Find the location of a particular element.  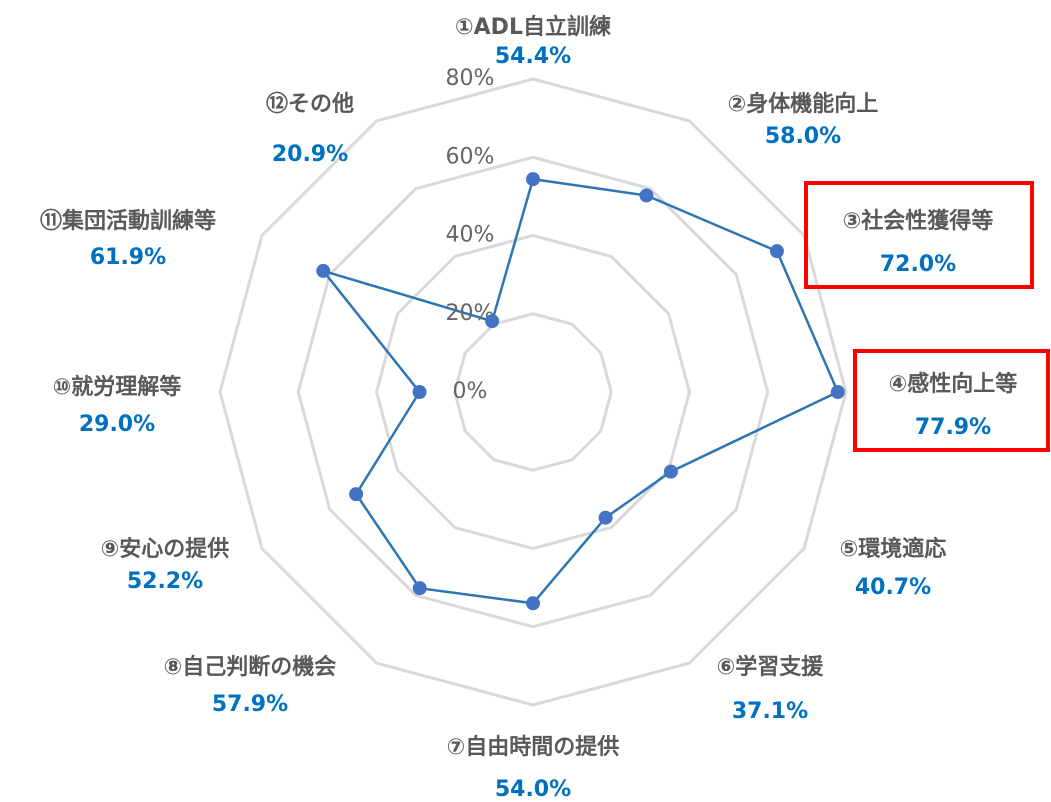

value-label: 40.7% is located at coordinates (893, 587).